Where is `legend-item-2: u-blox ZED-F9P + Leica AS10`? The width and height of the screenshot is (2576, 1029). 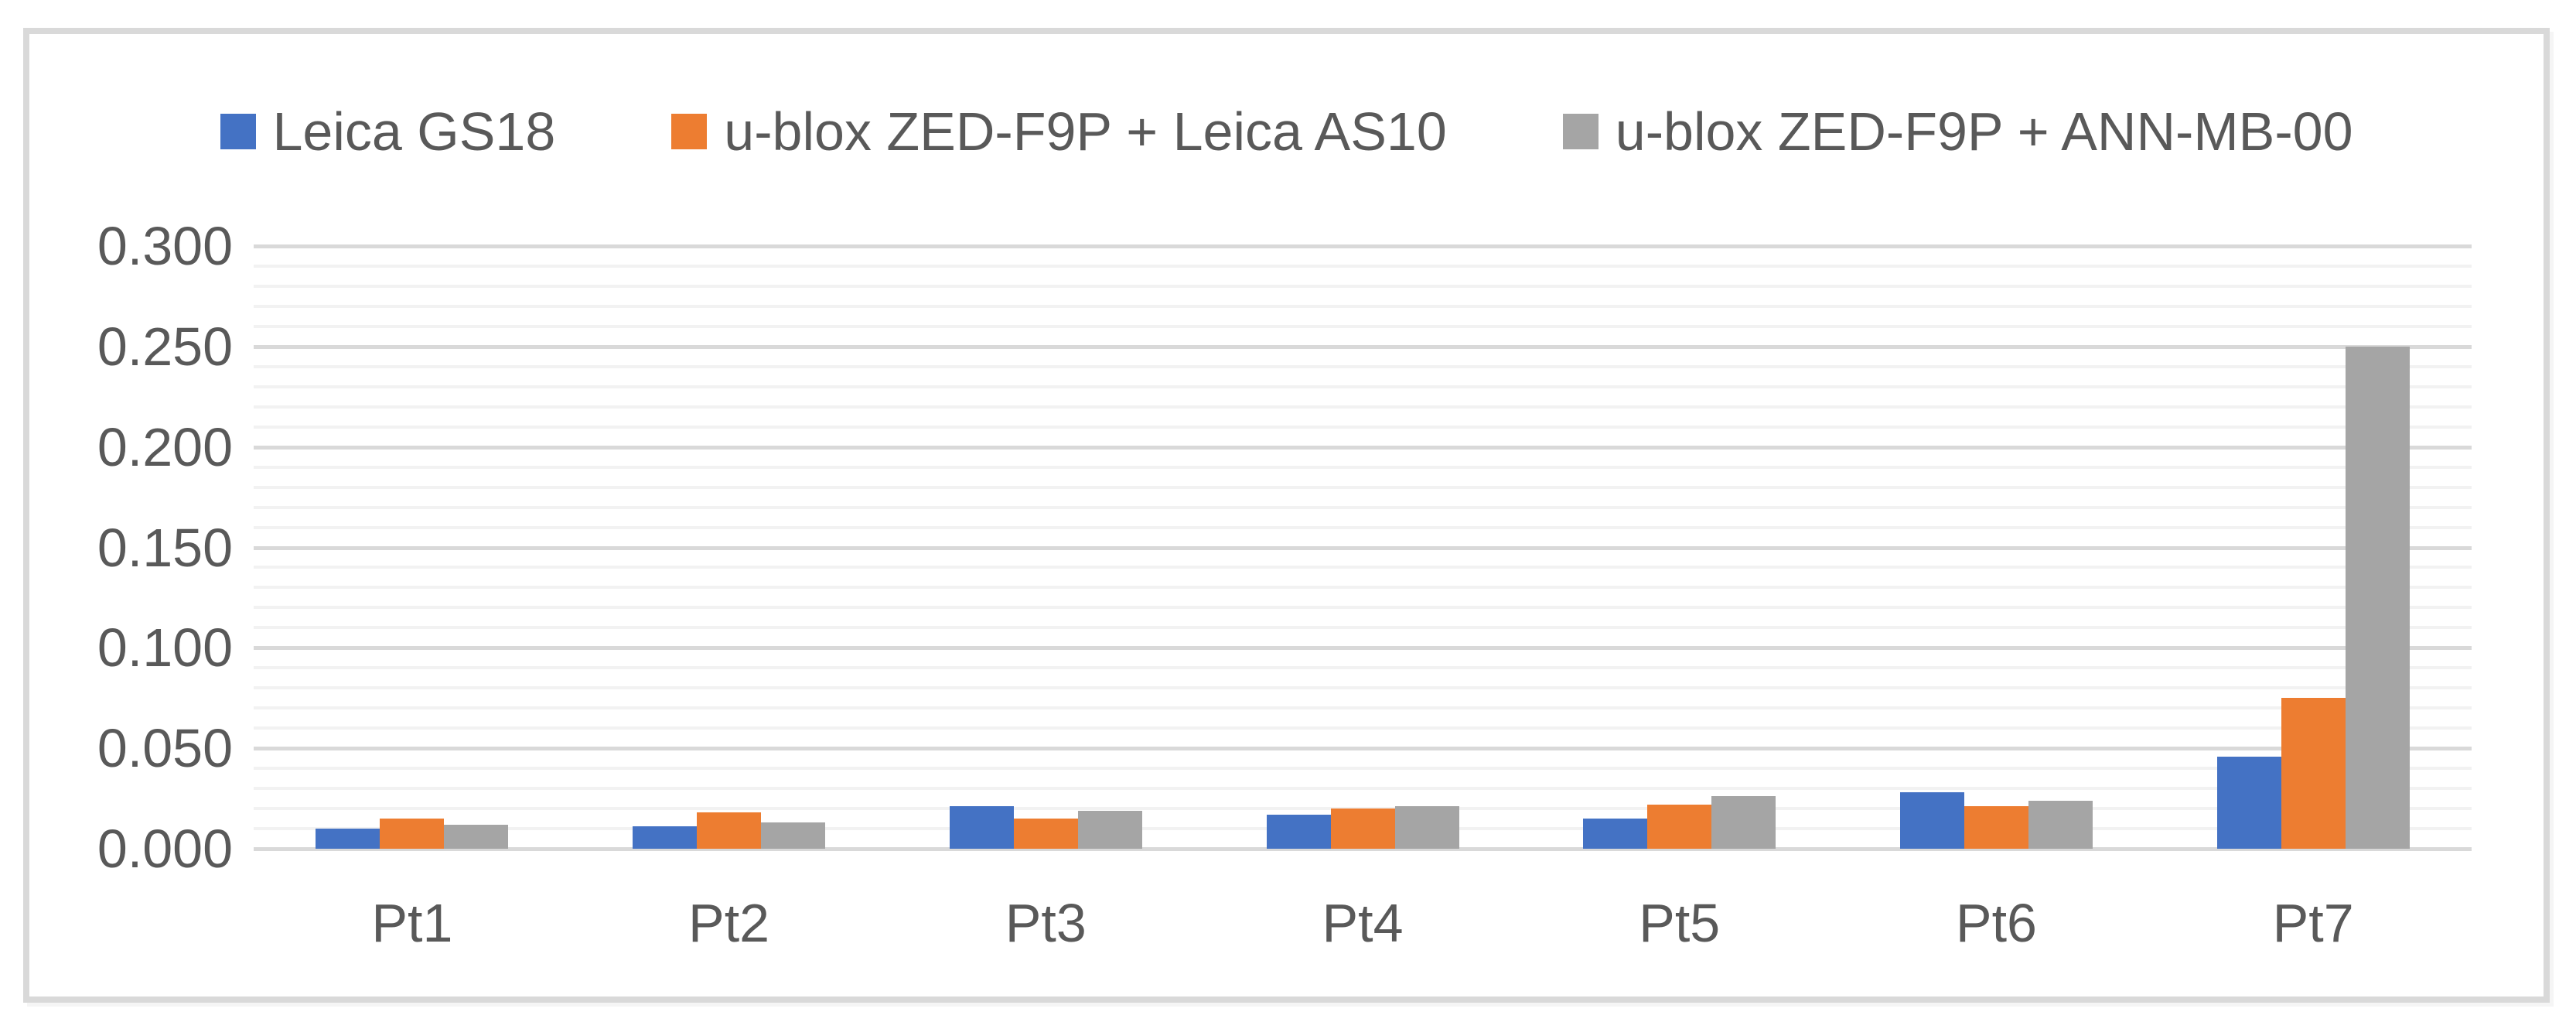 legend-item-2: u-blox ZED-F9P + Leica AS10 is located at coordinates (1059, 131).